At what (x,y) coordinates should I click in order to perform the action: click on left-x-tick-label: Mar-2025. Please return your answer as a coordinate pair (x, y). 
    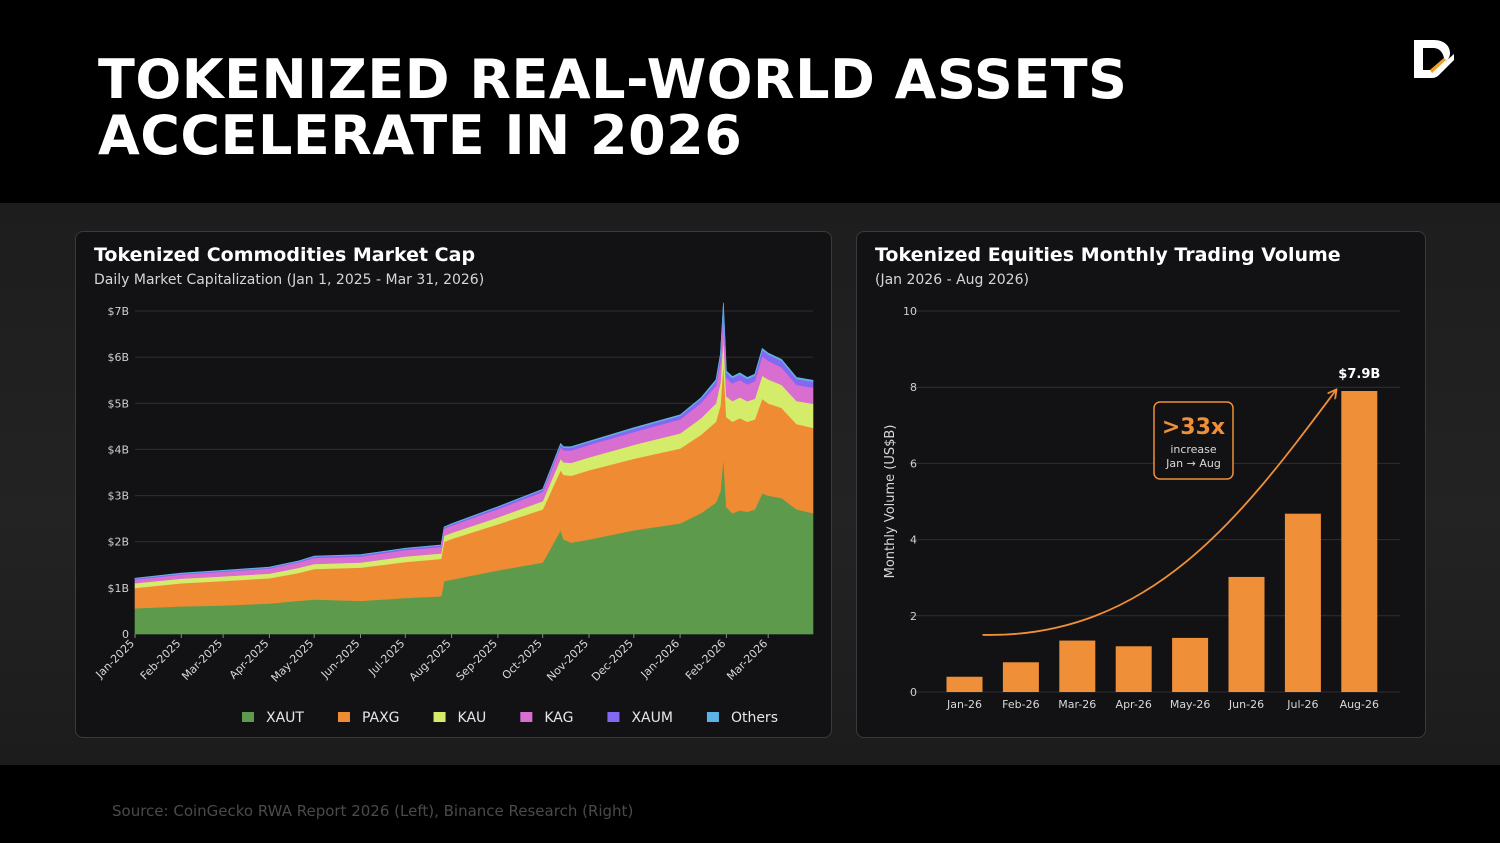
    Looking at the image, I should click on (202, 660).